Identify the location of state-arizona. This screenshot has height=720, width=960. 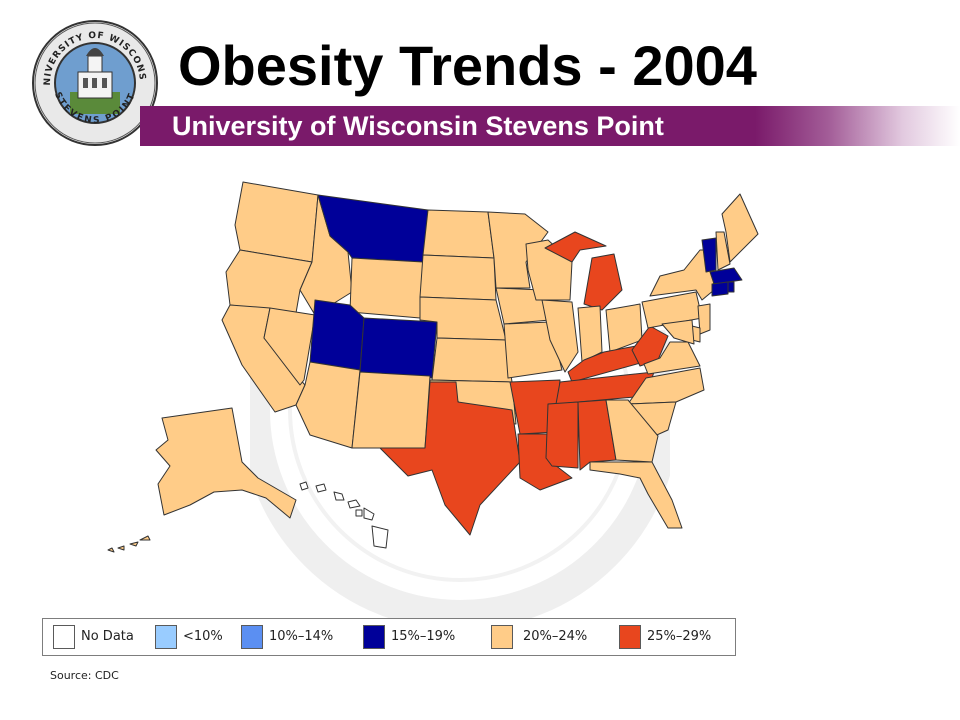
(328, 405).